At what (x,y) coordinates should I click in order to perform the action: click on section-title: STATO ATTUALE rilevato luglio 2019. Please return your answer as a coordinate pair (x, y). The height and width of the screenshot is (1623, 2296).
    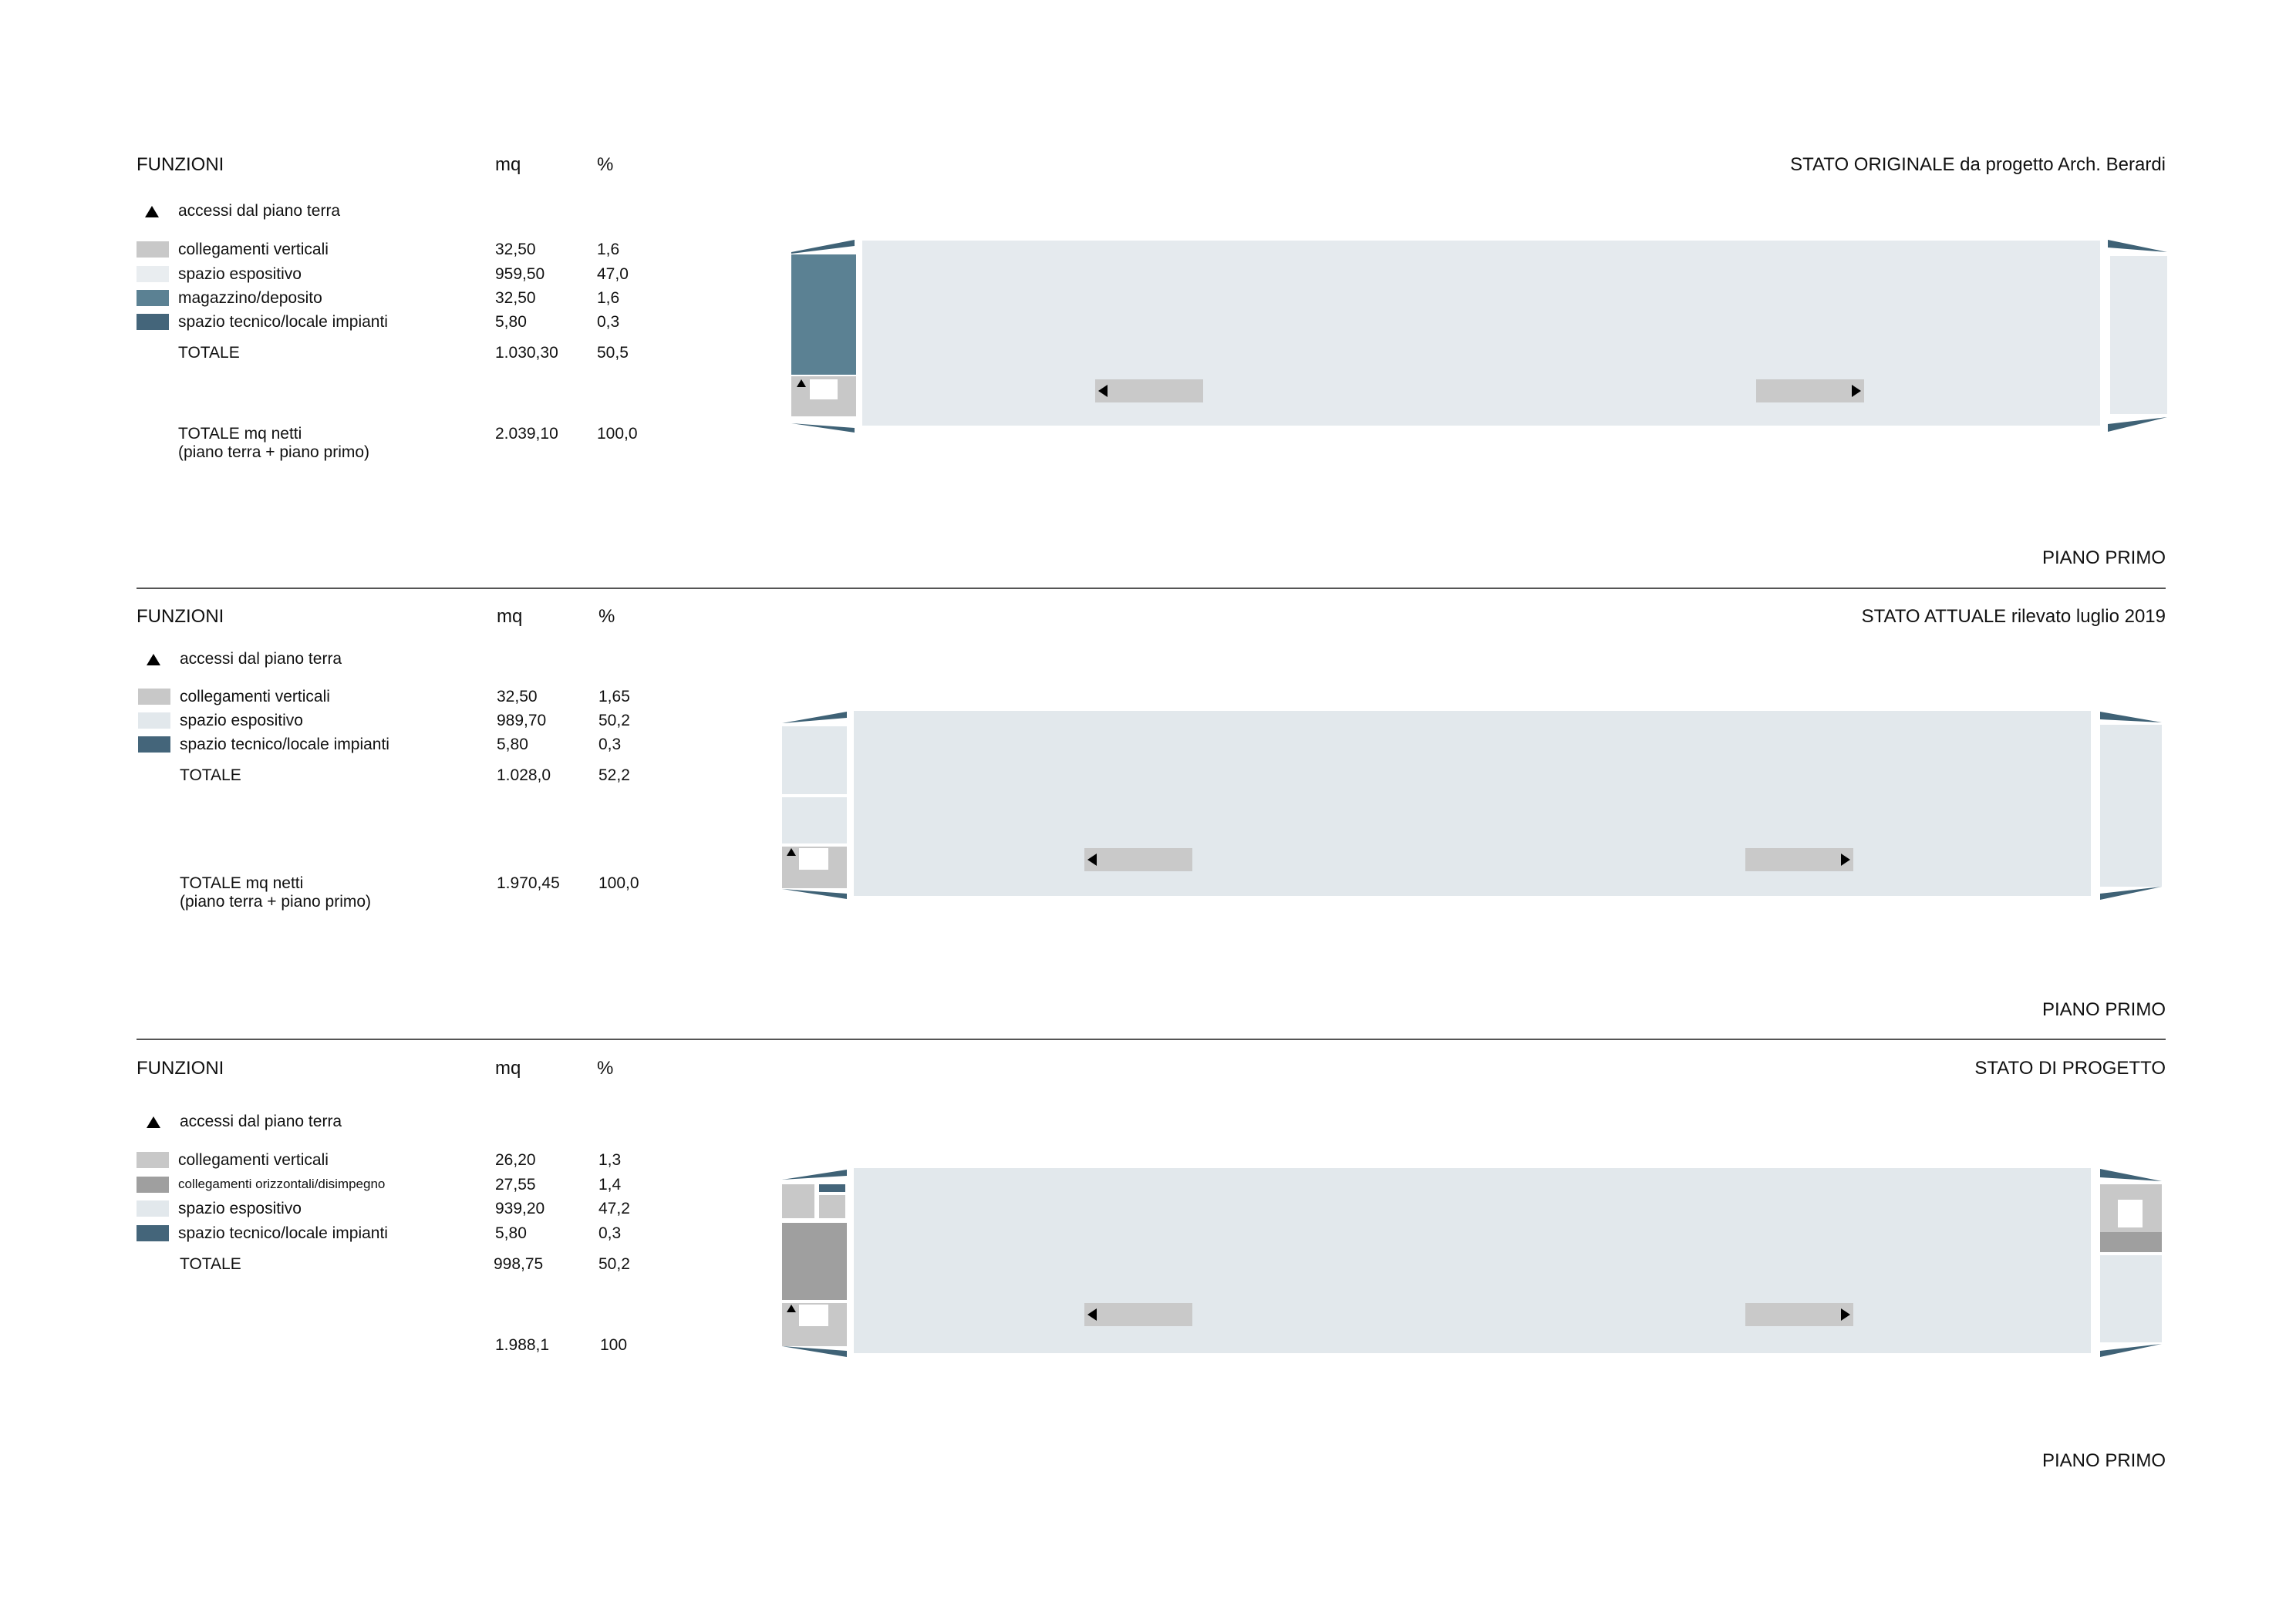
    Looking at the image, I should click on (2014, 617).